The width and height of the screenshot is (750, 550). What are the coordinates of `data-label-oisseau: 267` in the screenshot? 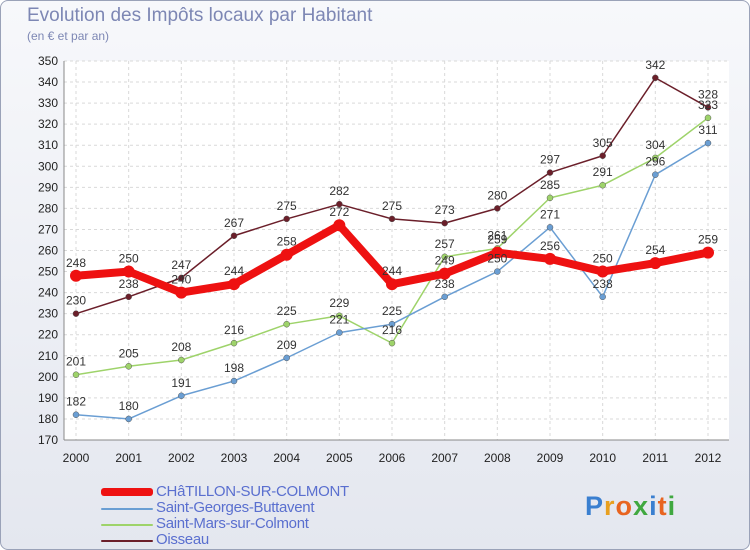 It's located at (234, 223).